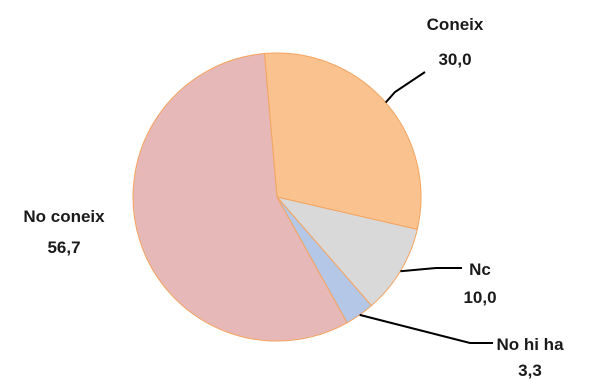 Image resolution: width=589 pixels, height=380 pixels. Describe the element at coordinates (426, 328) in the screenshot. I see `leader-line-no-hi-ha` at that location.